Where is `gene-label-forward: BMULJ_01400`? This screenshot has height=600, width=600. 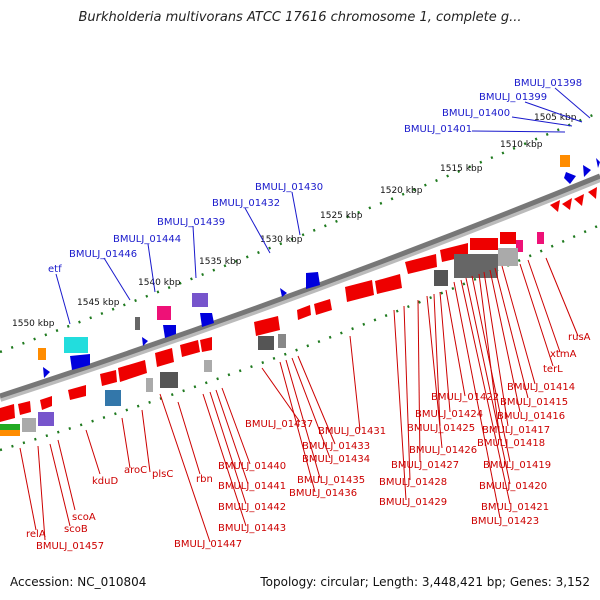
gene-label-forward: BMULJ_01400 is located at coordinates (476, 113).